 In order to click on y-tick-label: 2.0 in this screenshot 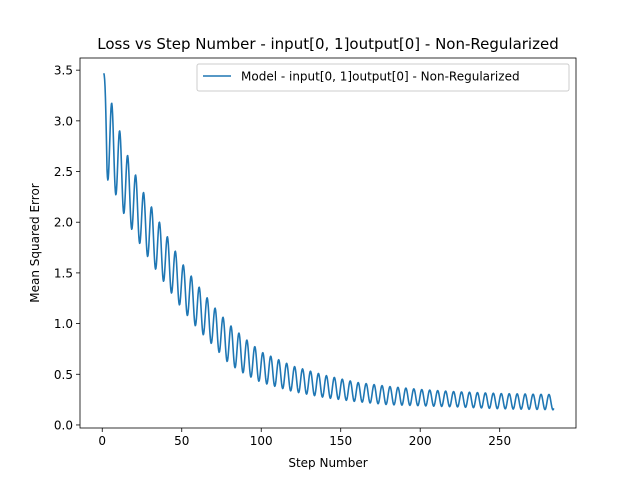, I will do `click(63, 223)`.